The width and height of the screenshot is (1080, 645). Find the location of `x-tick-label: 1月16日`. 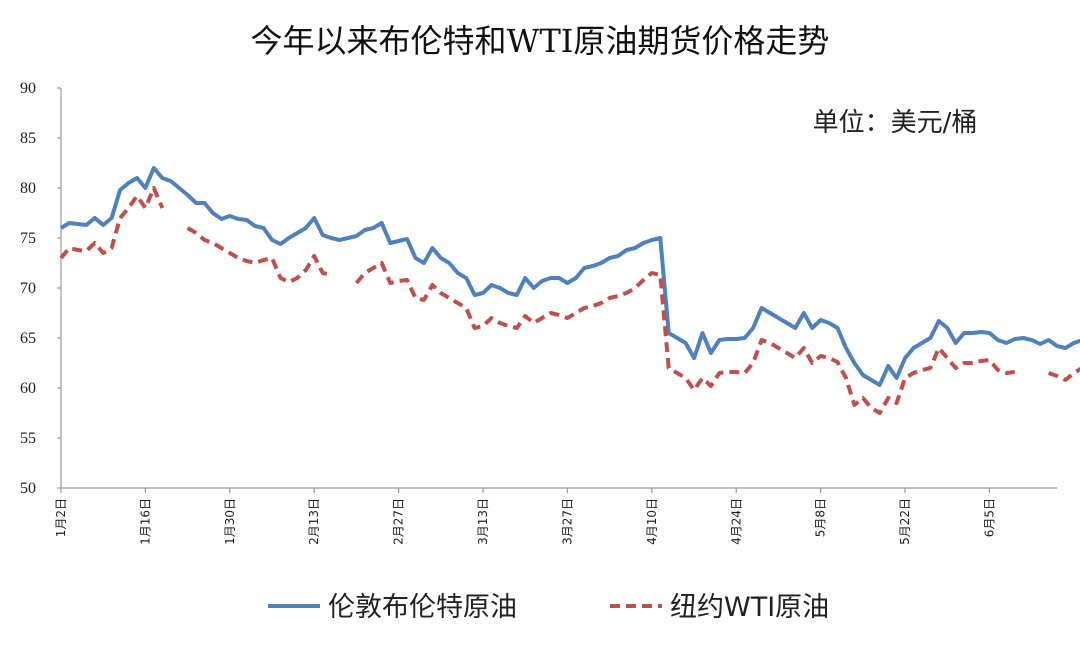

x-tick-label: 1月16日 is located at coordinates (145, 521).